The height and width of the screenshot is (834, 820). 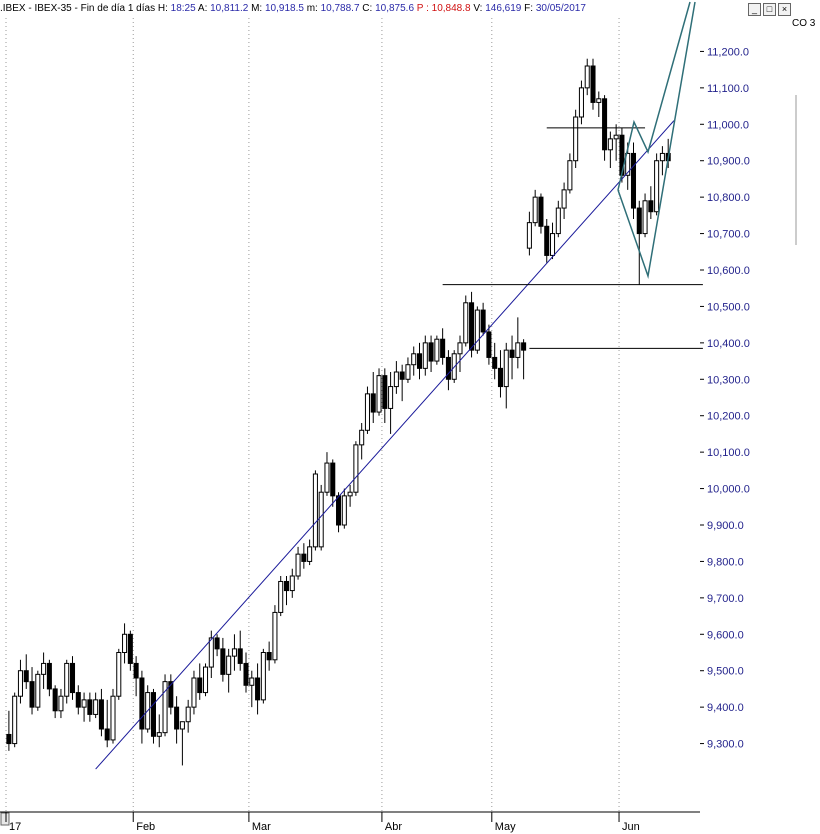 What do you see at coordinates (754, 9) in the screenshot?
I see `minimize-button: _` at bounding box center [754, 9].